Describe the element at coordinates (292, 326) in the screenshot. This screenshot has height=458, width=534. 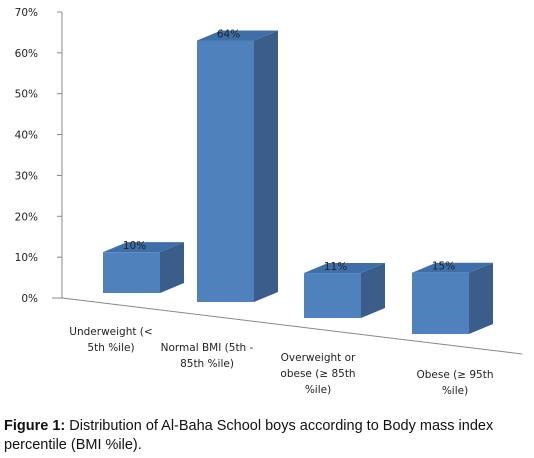
I see `floor-front-line` at that location.